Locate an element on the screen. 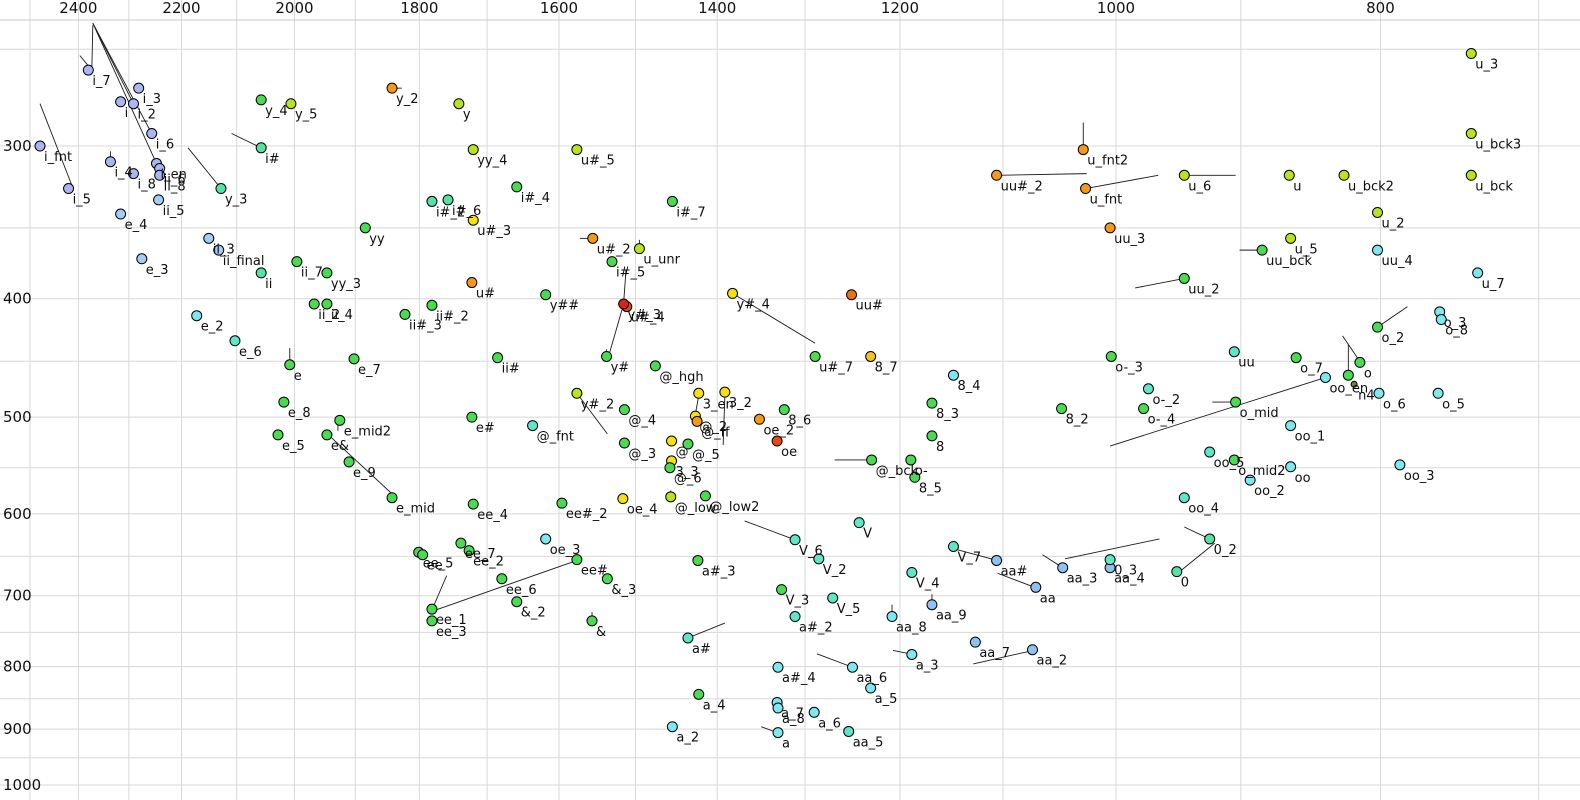 The width and height of the screenshot is (1580, 800). point-label: a_3 is located at coordinates (927, 665).